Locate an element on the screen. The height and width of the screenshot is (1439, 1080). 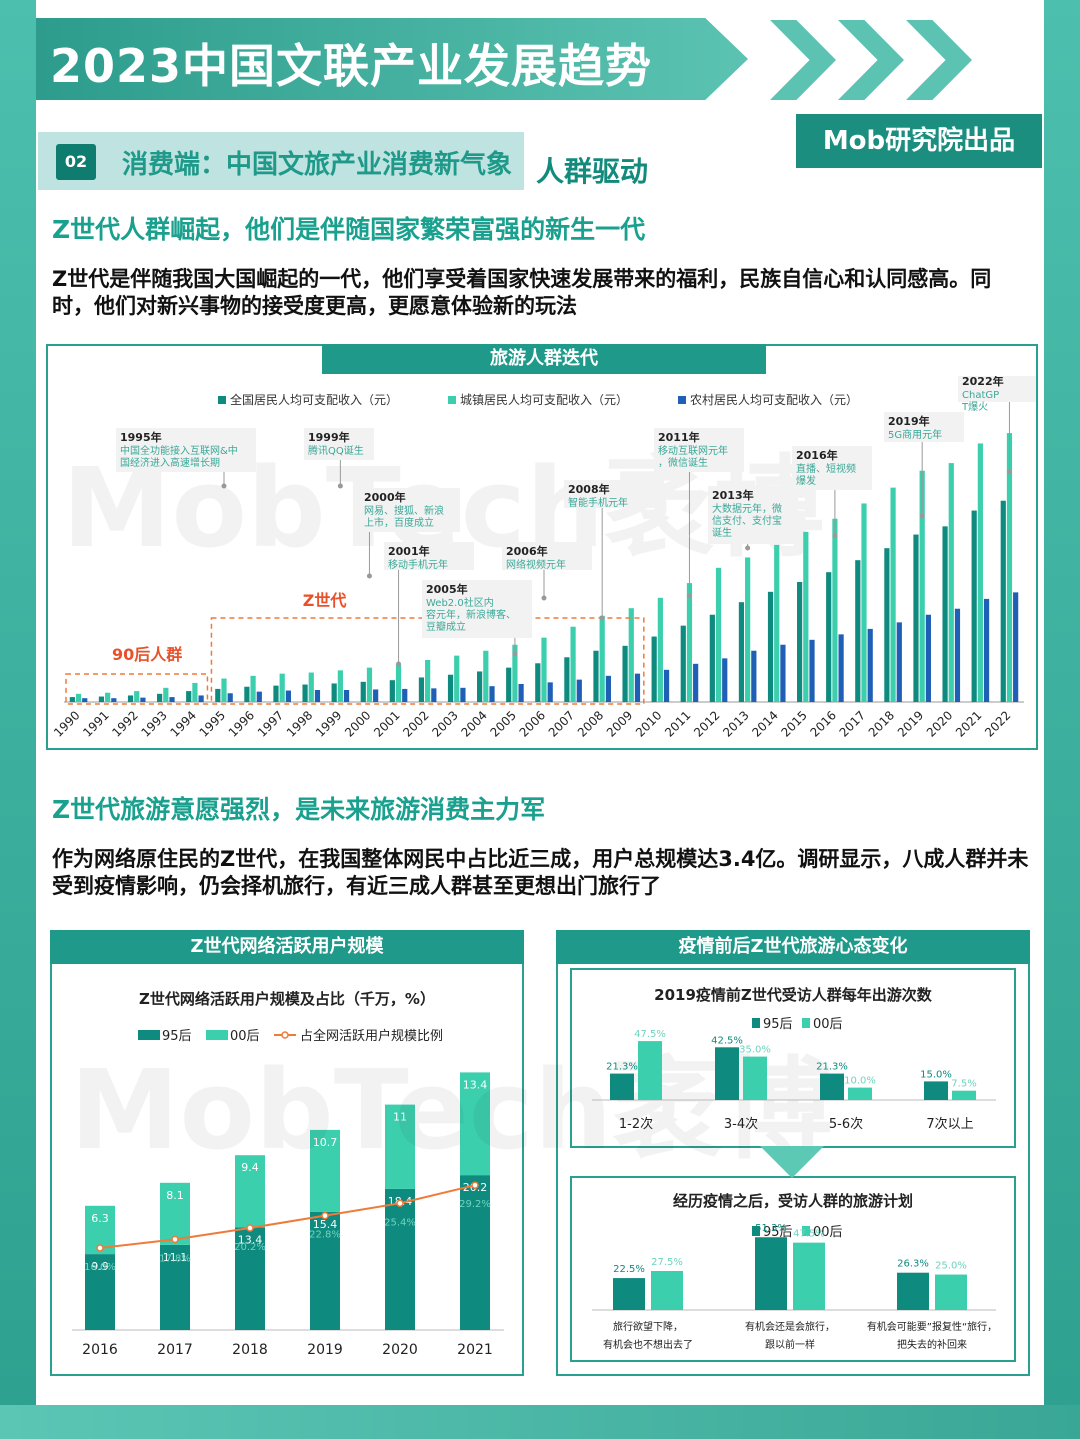
x-tick-label: 2007 is located at coordinates (561, 723).